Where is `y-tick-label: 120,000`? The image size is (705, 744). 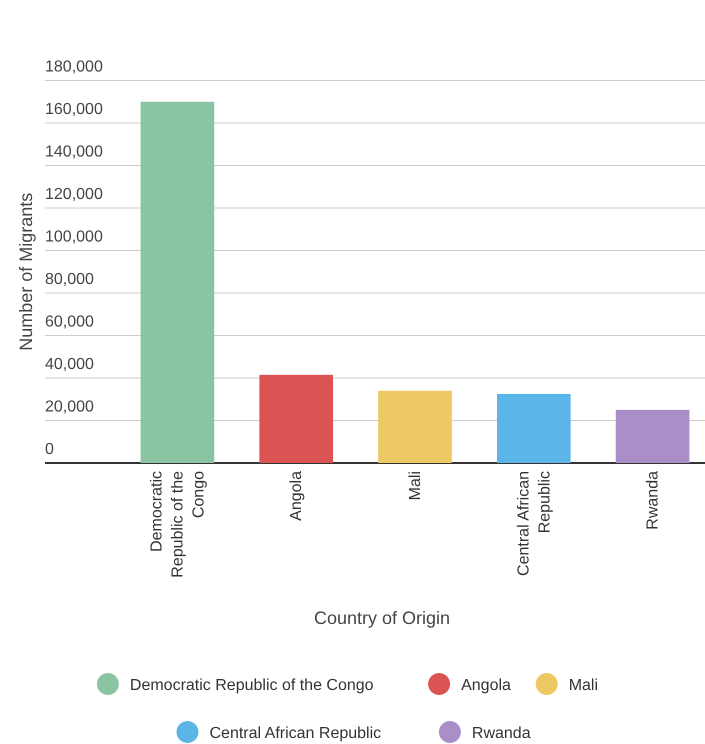
y-tick-label: 120,000 is located at coordinates (74, 194).